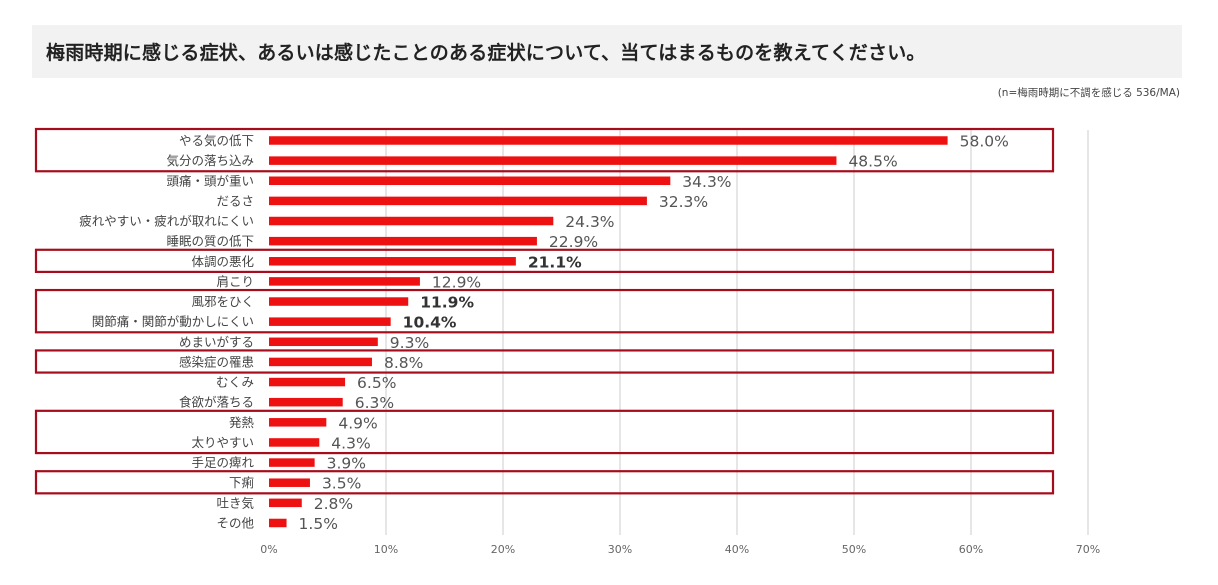 Image resolution: width=1218 pixels, height=585 pixels. Describe the element at coordinates (984, 142) in the screenshot. I see `value-label: 58.0%` at that location.